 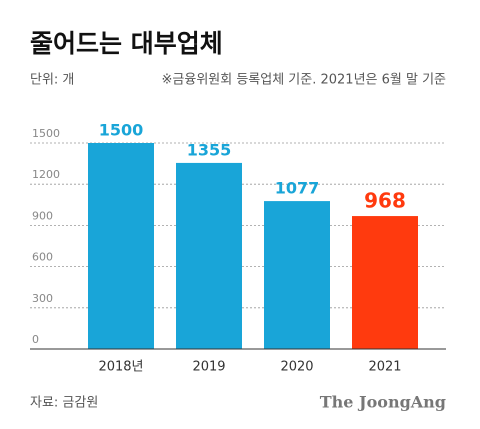 What do you see at coordinates (121, 130) in the screenshot?
I see `value-label: 1500` at bounding box center [121, 130].